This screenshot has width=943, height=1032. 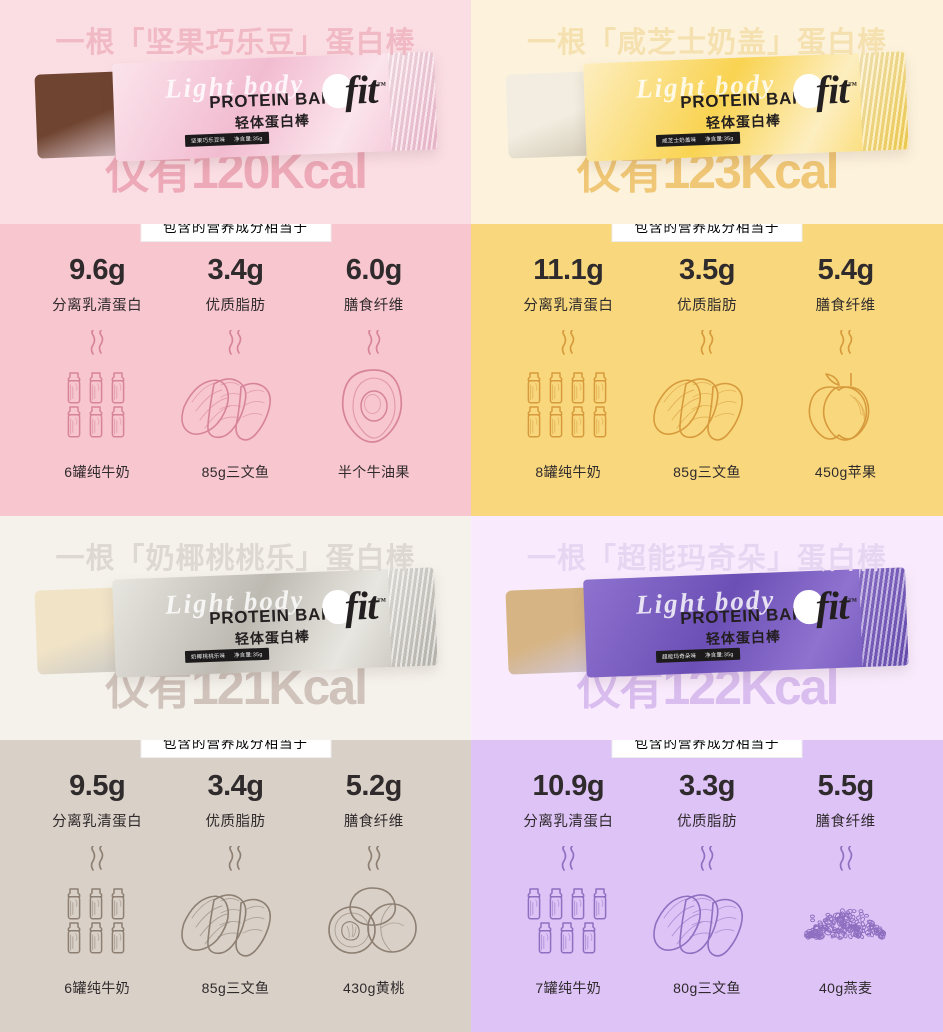 What do you see at coordinates (374, 406) in the screenshot?
I see `avocado-icon` at bounding box center [374, 406].